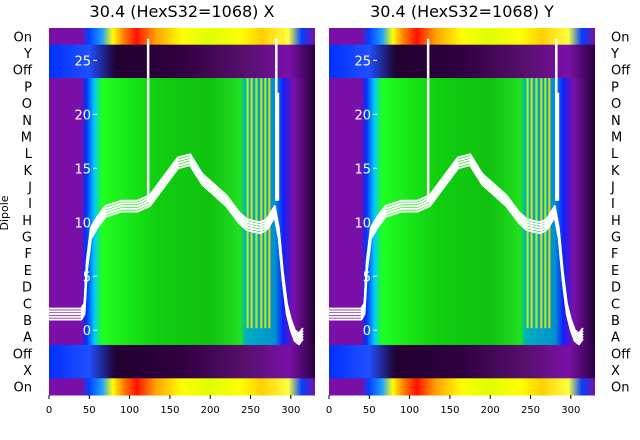 Image resolution: width=640 pixels, height=440 pixels. What do you see at coordinates (5, 212) in the screenshot?
I see `y-axis-label: Dipole` at bounding box center [5, 212].